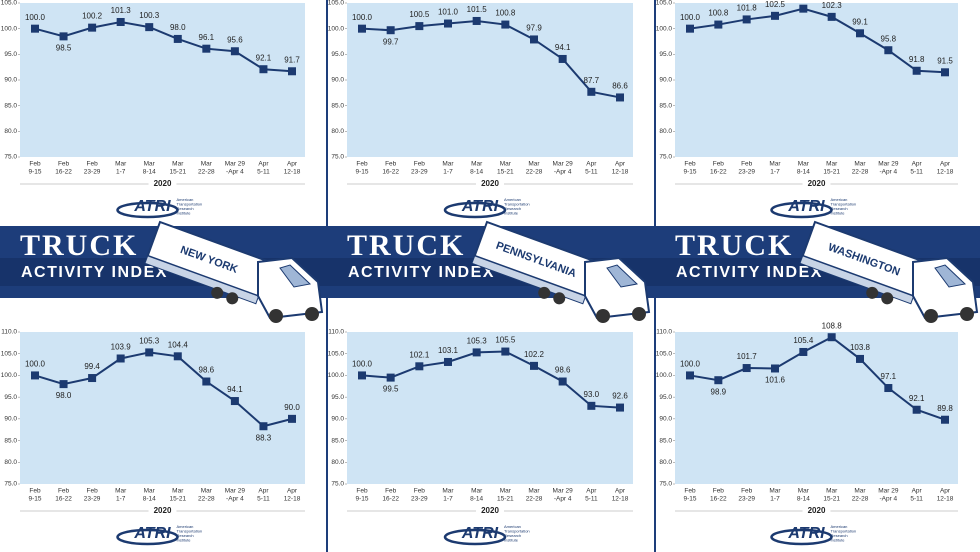  I want to click on value-label: 91.8, so click(917, 59).